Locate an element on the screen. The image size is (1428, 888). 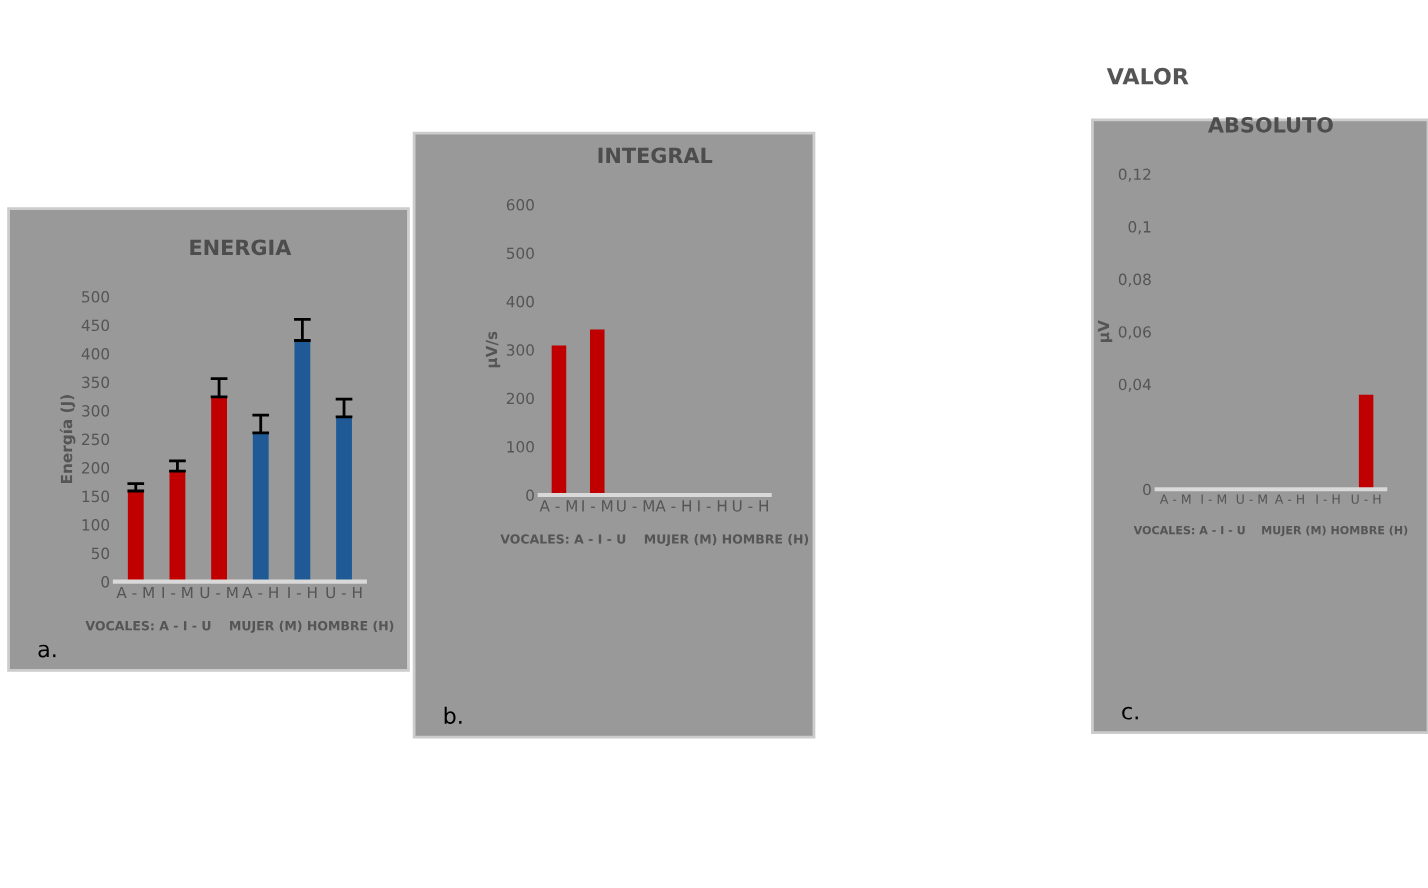
chart-title: INTEGRAL is located at coordinates (655, 155).